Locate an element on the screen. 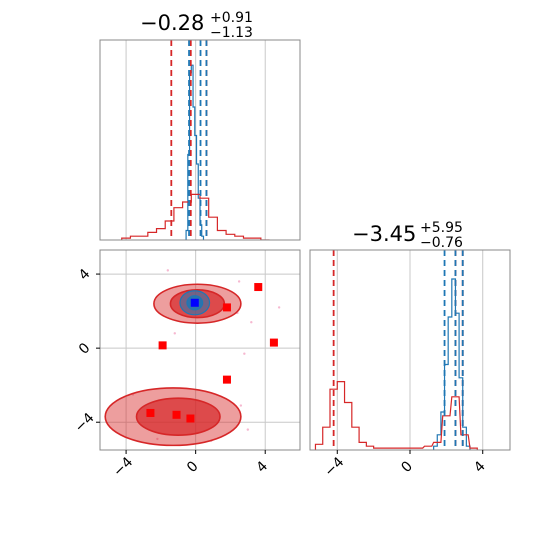 The height and width of the screenshot is (550, 550). y-tick-label: 4 is located at coordinates (85, 275).